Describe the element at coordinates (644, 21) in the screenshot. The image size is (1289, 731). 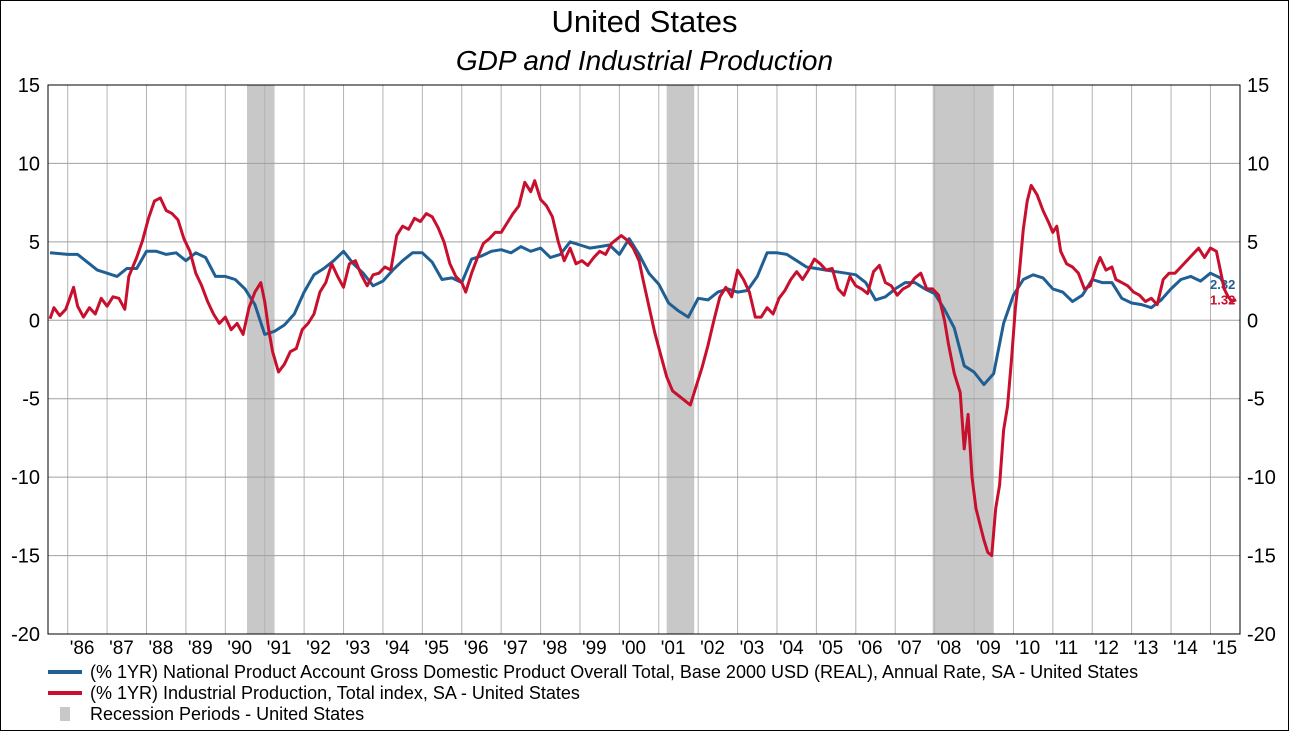
I see `chart-title: United States` at that location.